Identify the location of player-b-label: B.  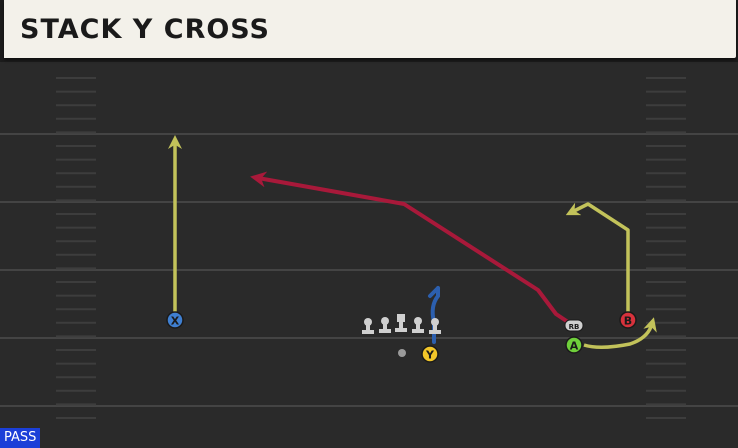
(628, 321).